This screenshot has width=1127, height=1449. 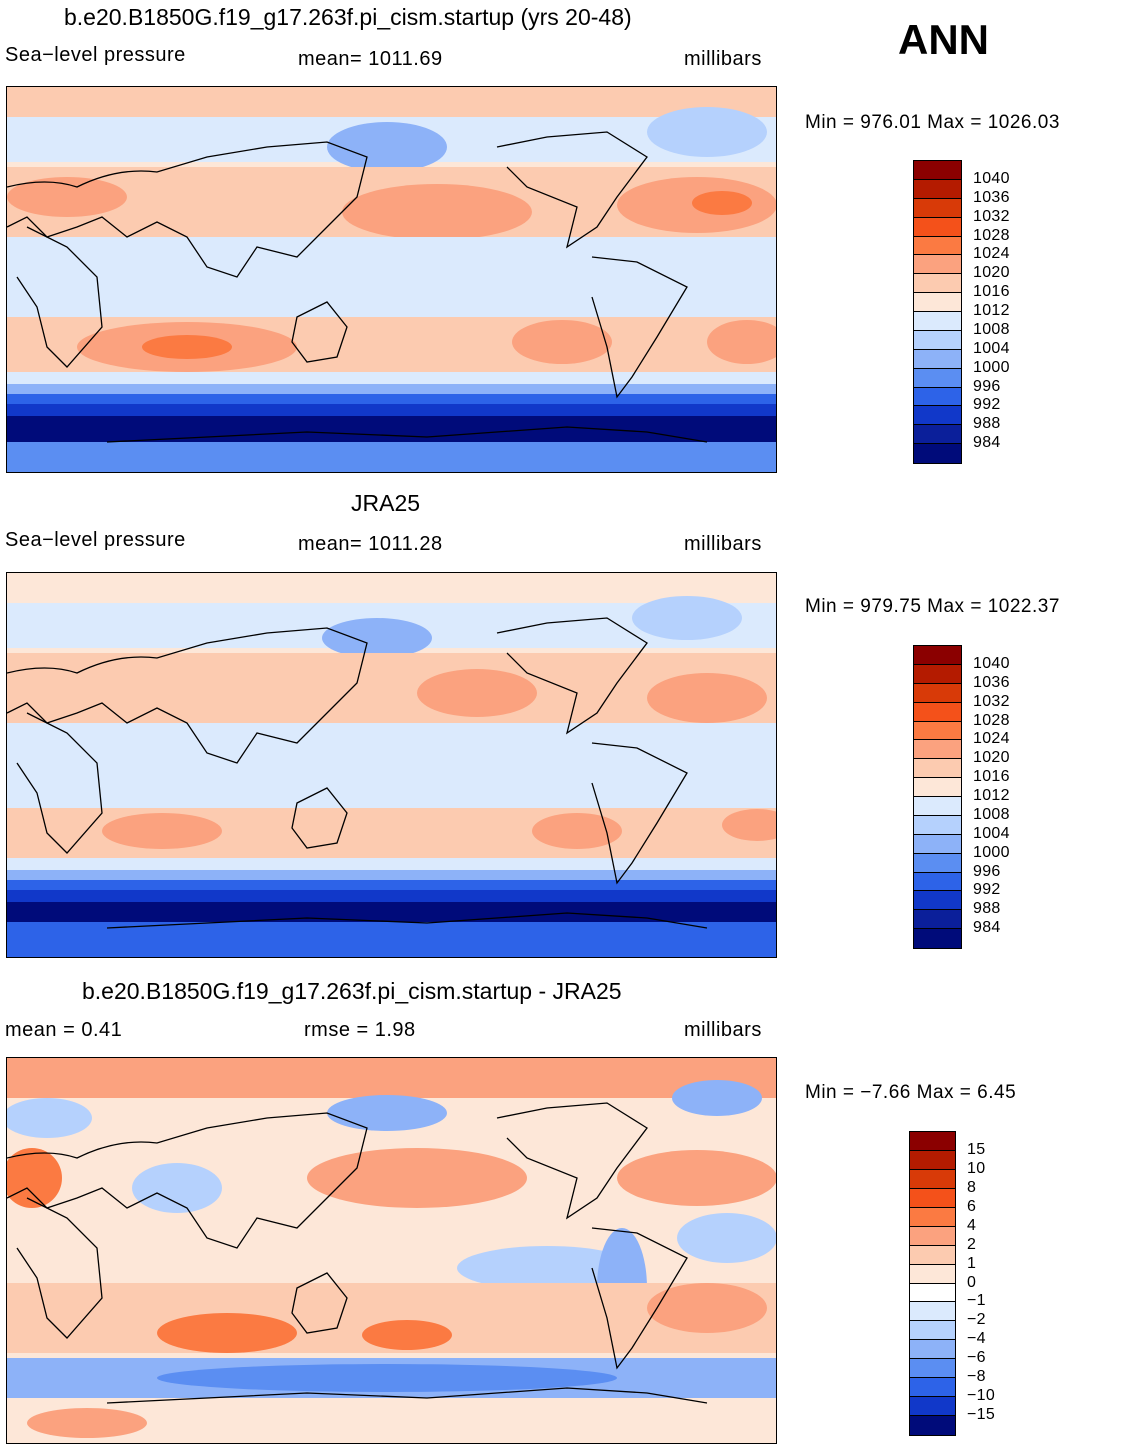 I want to click on panel2-variable-label: Sea−level pressure, so click(x=95, y=540).